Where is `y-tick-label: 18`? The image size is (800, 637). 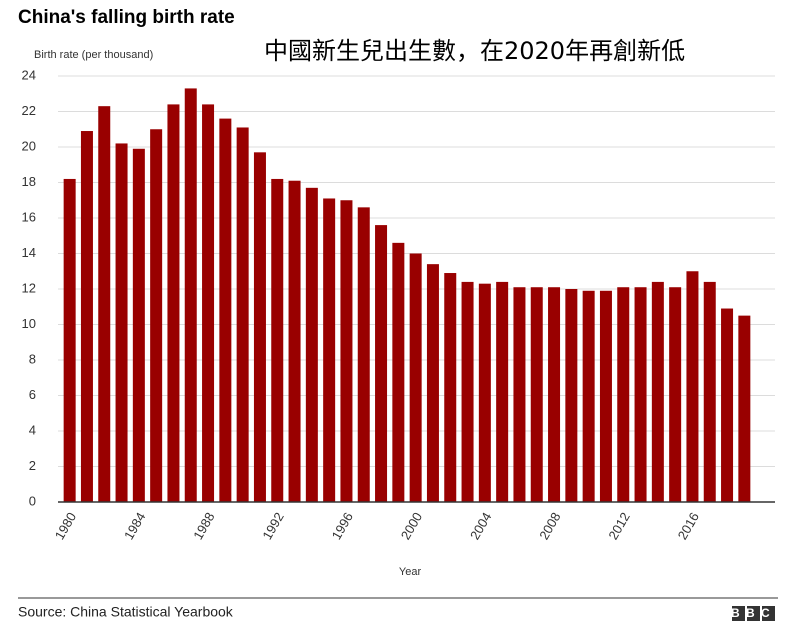 y-tick-label: 18 is located at coordinates (29, 181).